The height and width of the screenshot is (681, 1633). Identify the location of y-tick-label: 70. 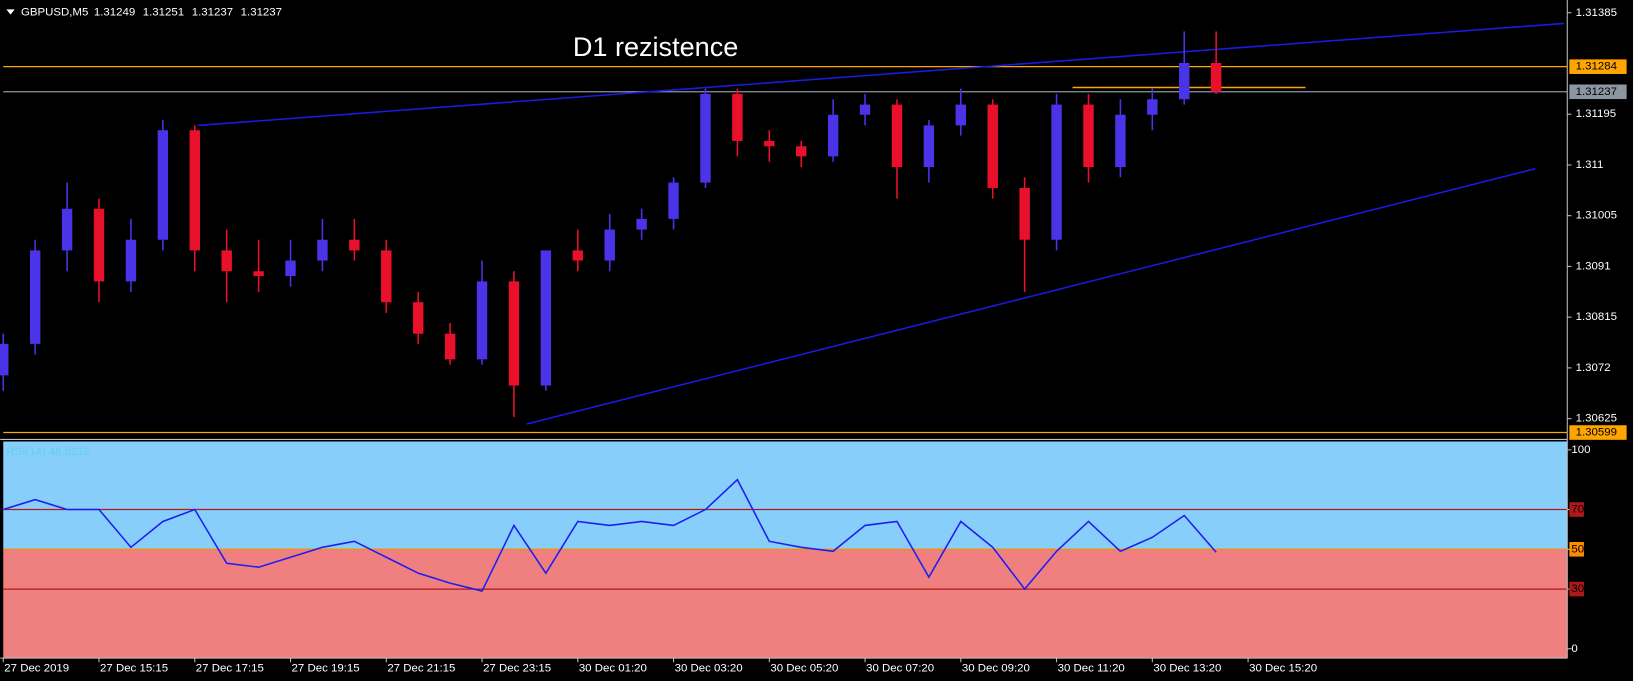
(1577, 510).